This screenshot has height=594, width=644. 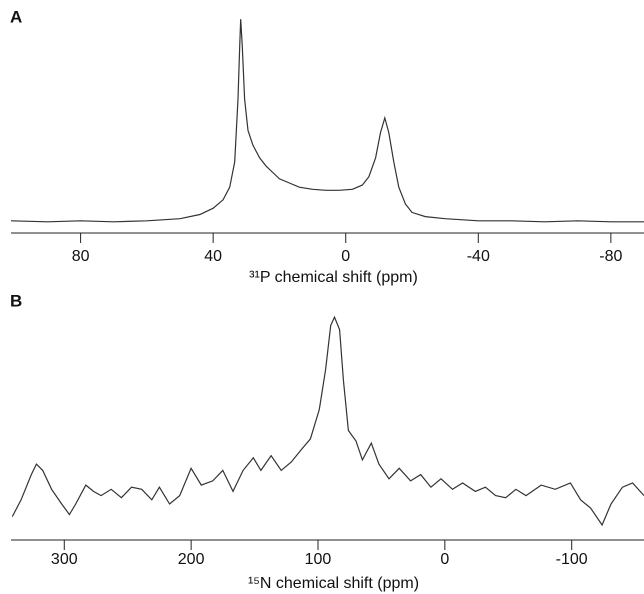 I want to click on x-tick-label: 80, so click(x=81, y=256).